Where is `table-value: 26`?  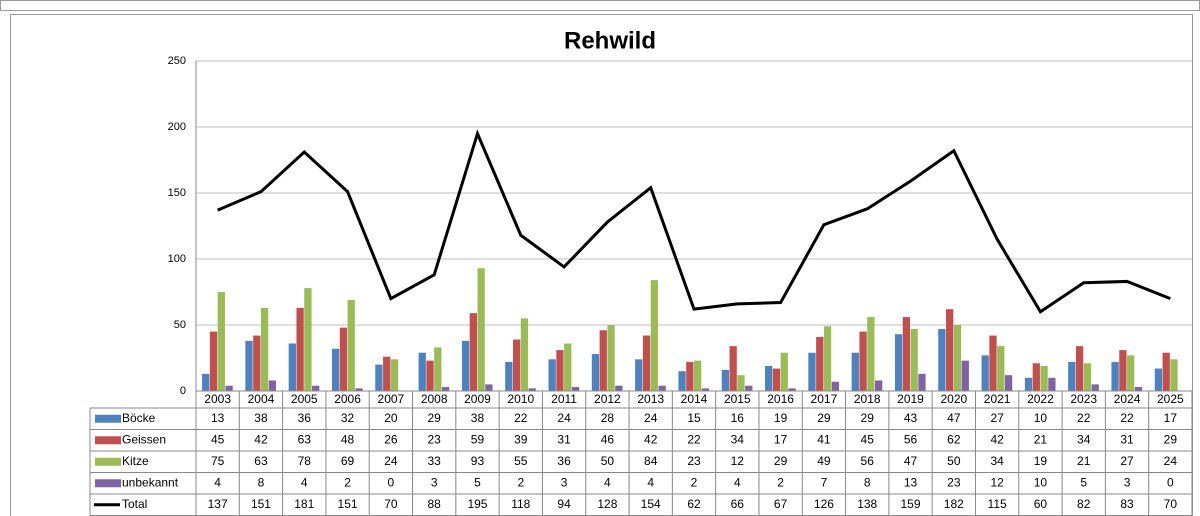 table-value: 26 is located at coordinates (391, 439).